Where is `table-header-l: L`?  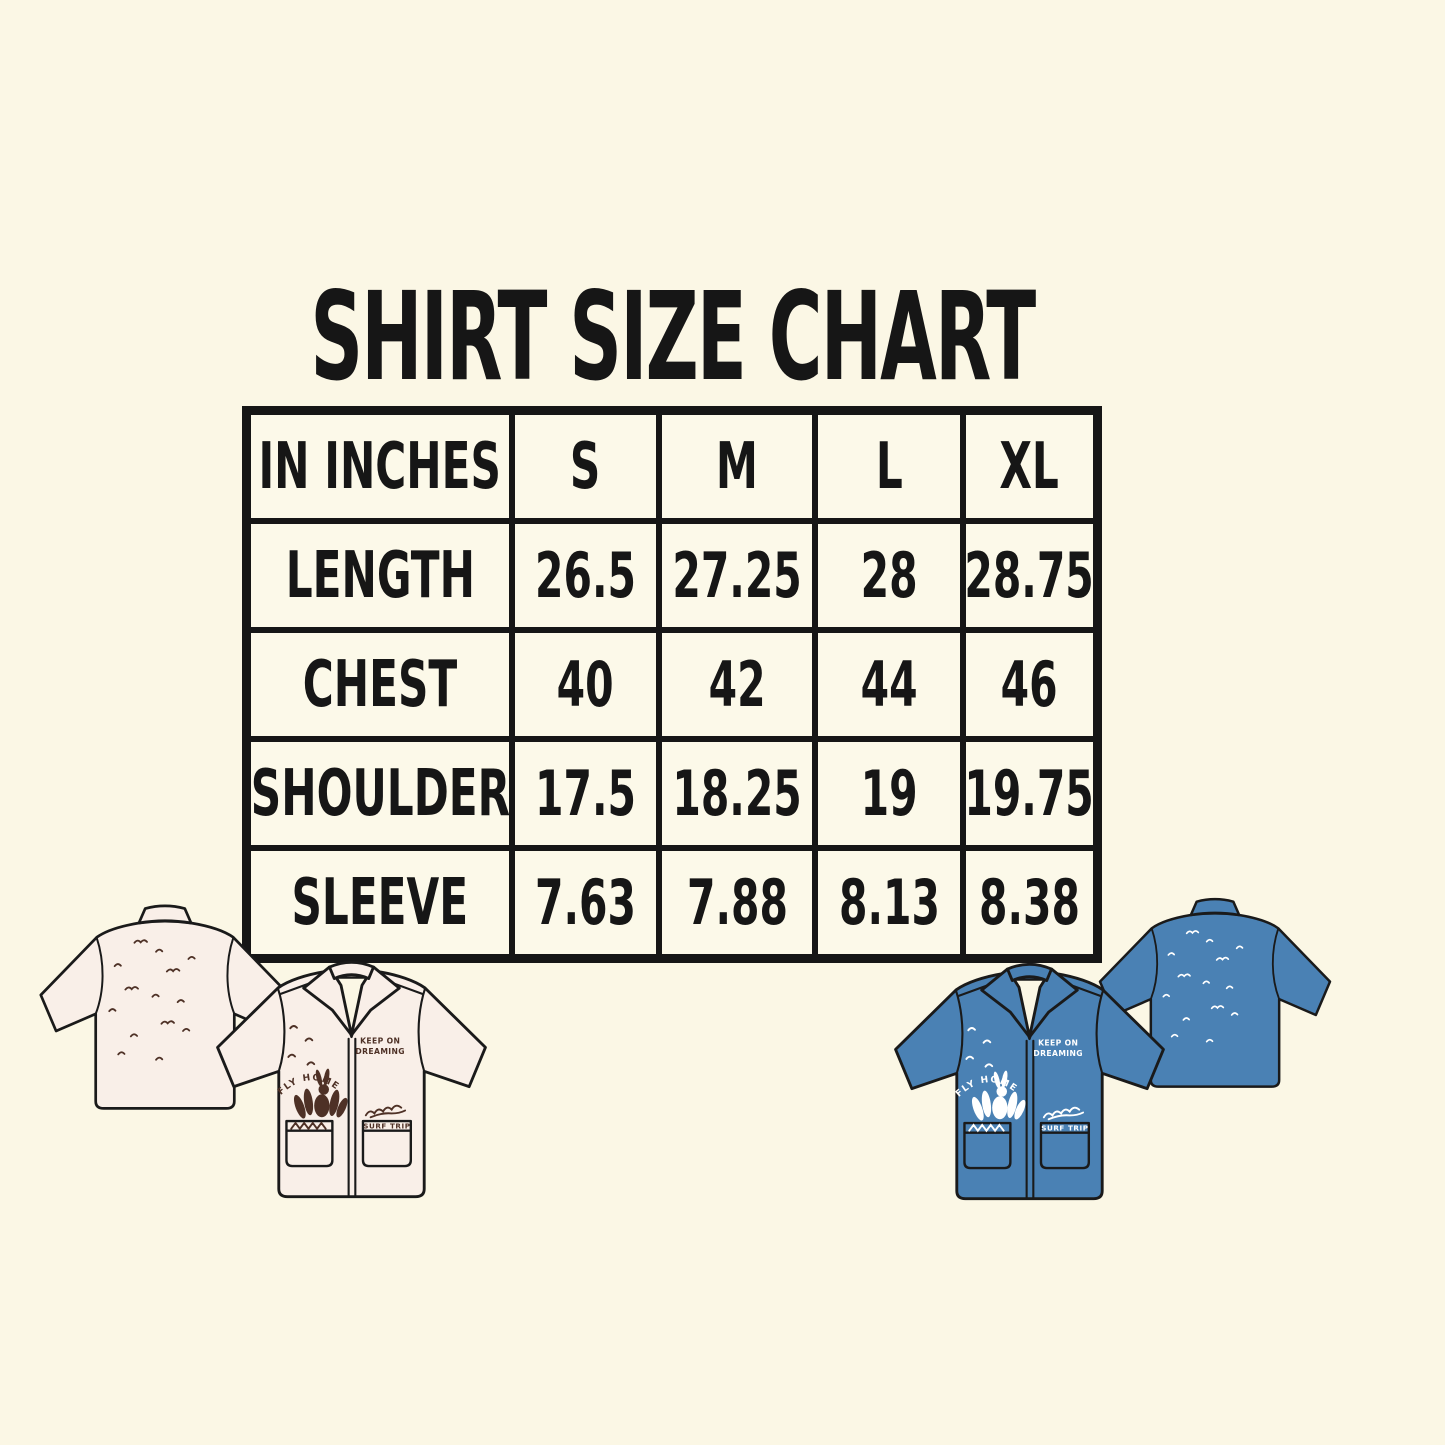 table-header-l: L is located at coordinates (889, 466).